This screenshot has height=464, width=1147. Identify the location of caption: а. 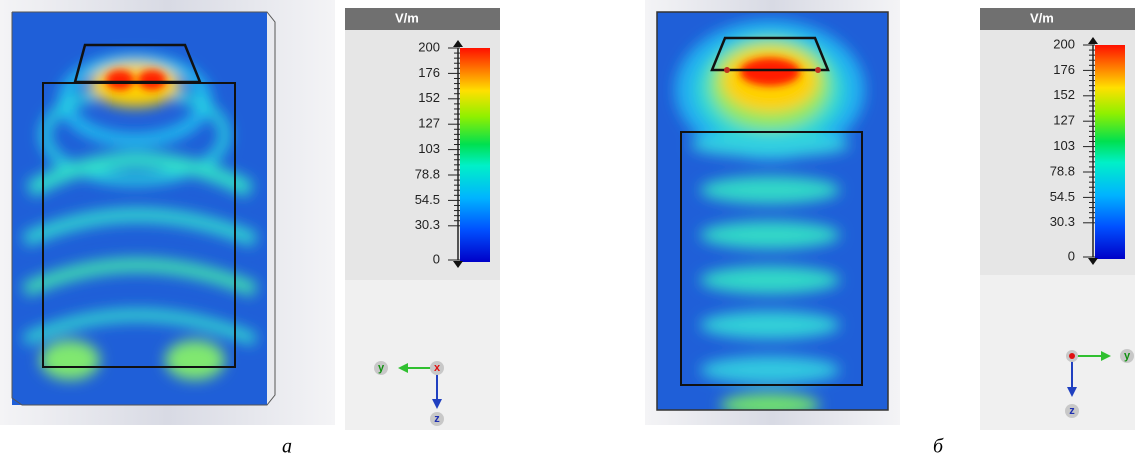
(287, 447).